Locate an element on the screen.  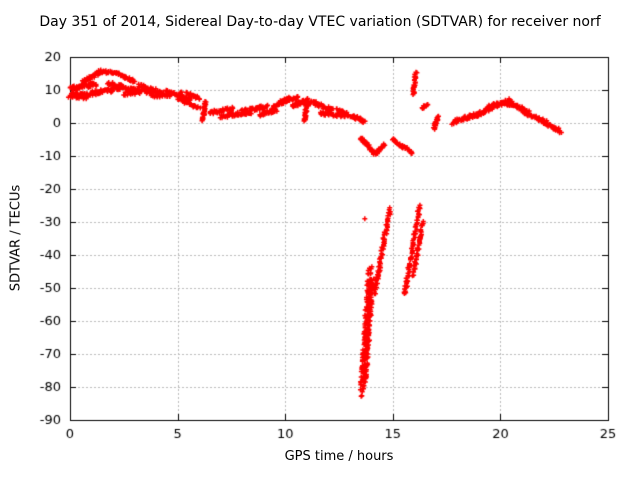
x-axis-label: GPS time / hours is located at coordinates (339, 456).